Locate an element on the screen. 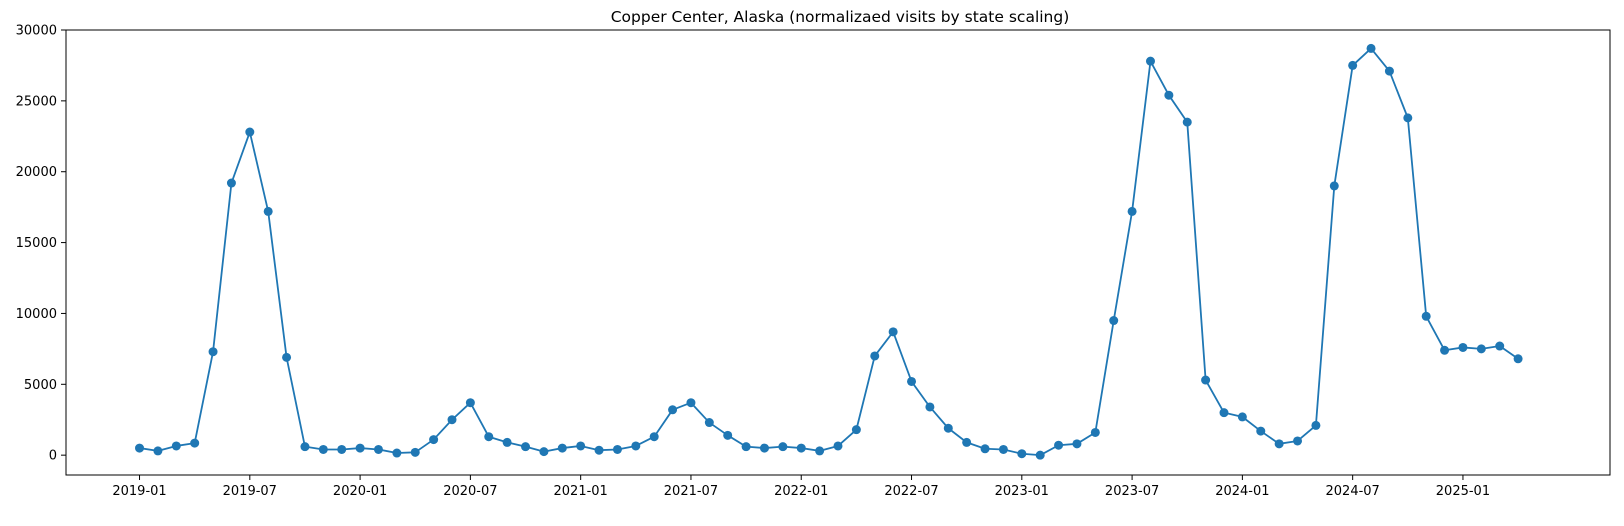  y-tick-label: 5000 is located at coordinates (40, 385).